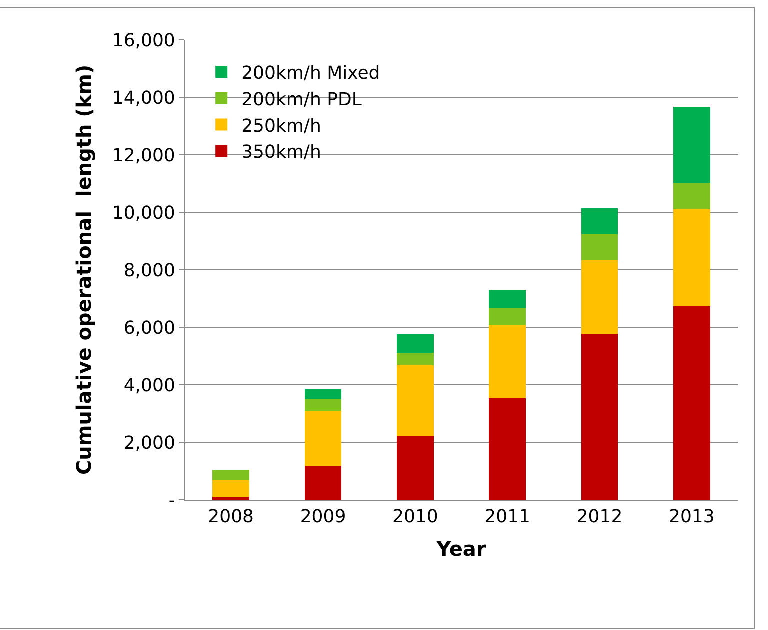 The image size is (768, 630). I want to click on y-tick-label: 4,000, so click(150, 385).